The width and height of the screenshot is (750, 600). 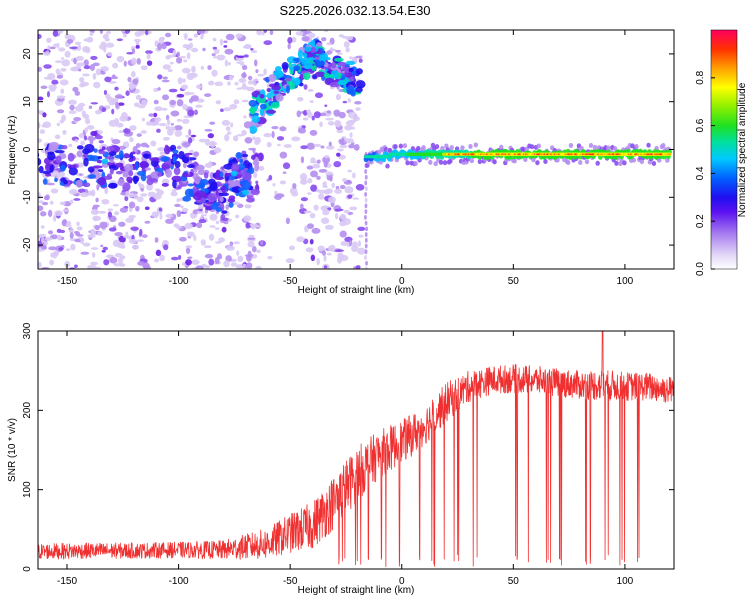 What do you see at coordinates (67, 281) in the screenshot?
I see `x-tick-label: -150` at bounding box center [67, 281].